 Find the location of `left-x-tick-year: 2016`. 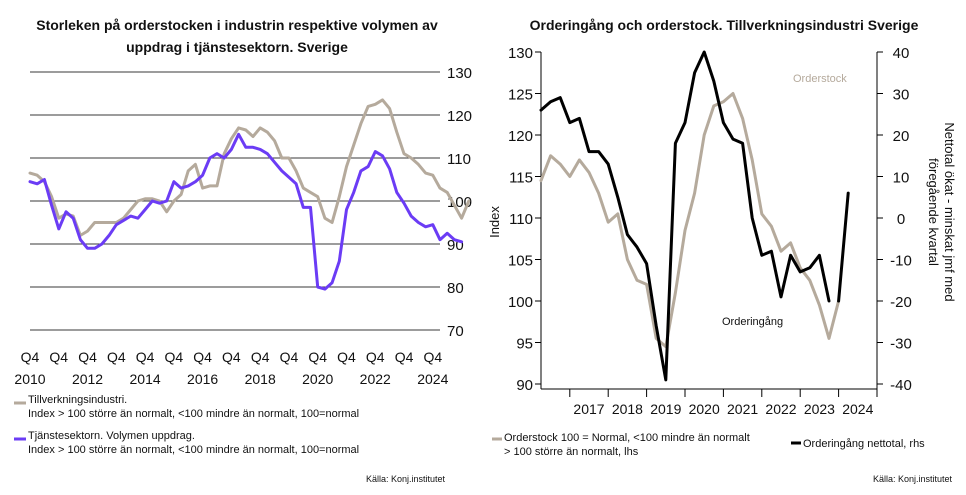

left-x-tick-year: 2016 is located at coordinates (202, 379).